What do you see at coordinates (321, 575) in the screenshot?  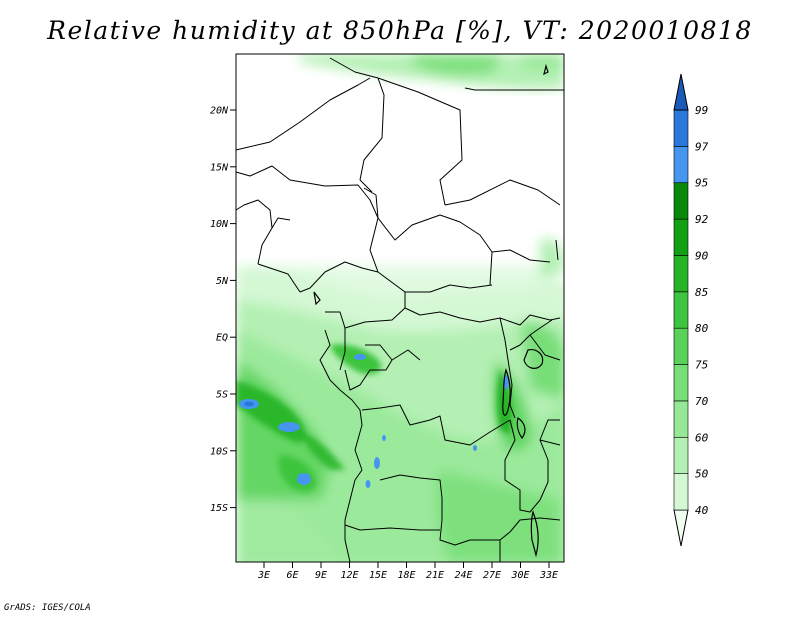 I see `lon-tick-label: 9E` at bounding box center [321, 575].